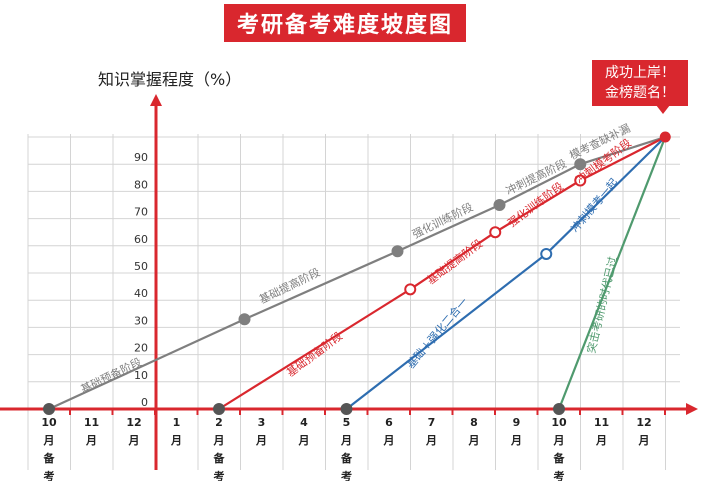 This screenshot has height=481, width=720. What do you see at coordinates (141, 293) in the screenshot?
I see `y-tick-label: 40` at bounding box center [141, 293].